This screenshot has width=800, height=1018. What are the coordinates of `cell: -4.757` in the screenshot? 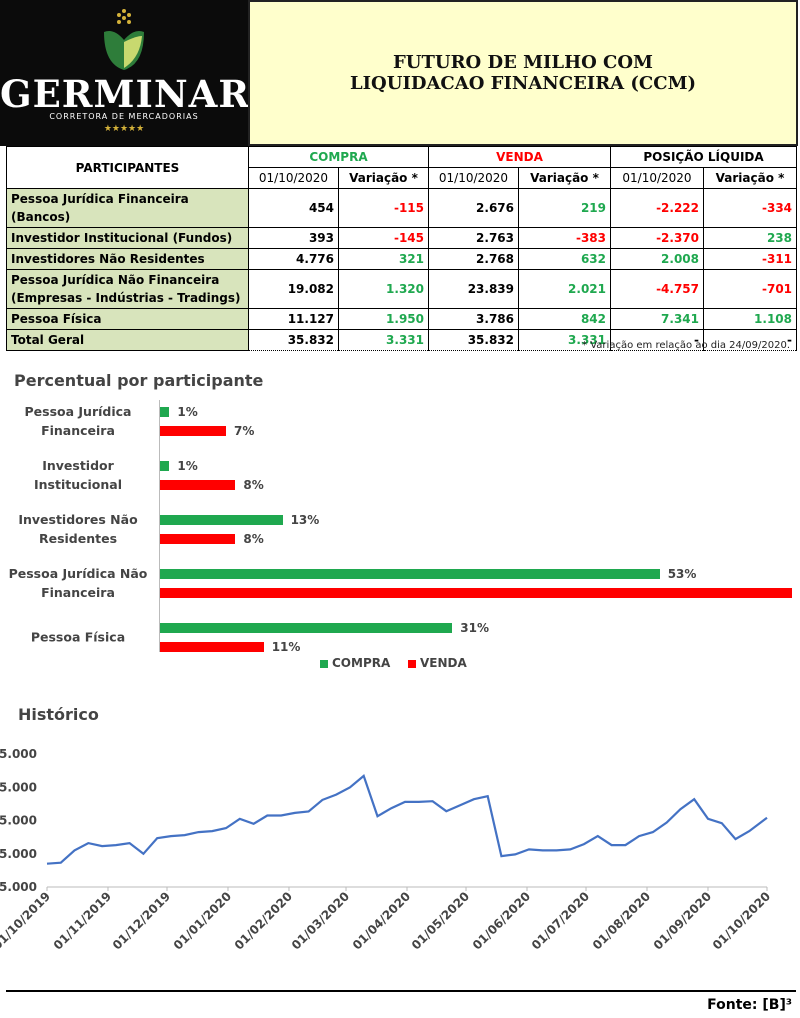 It's located at (657, 289).